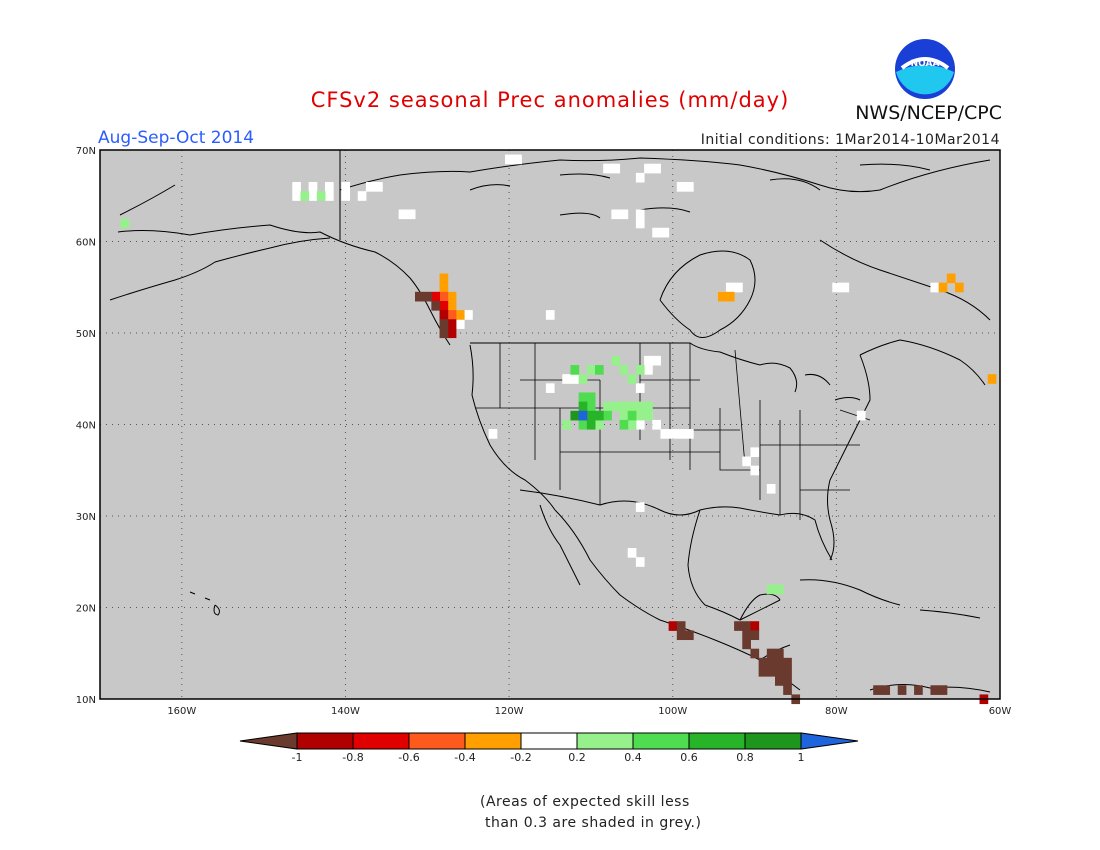 The width and height of the screenshot is (1100, 850). What do you see at coordinates (829, 741) in the screenshot?
I see `legend-arrow-right` at bounding box center [829, 741].